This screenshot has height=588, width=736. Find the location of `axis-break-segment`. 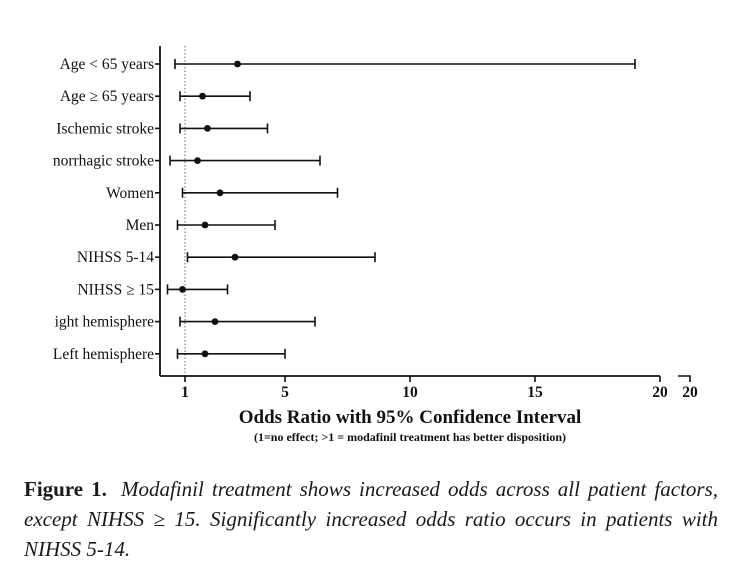

axis-break-segment is located at coordinates (684, 378).